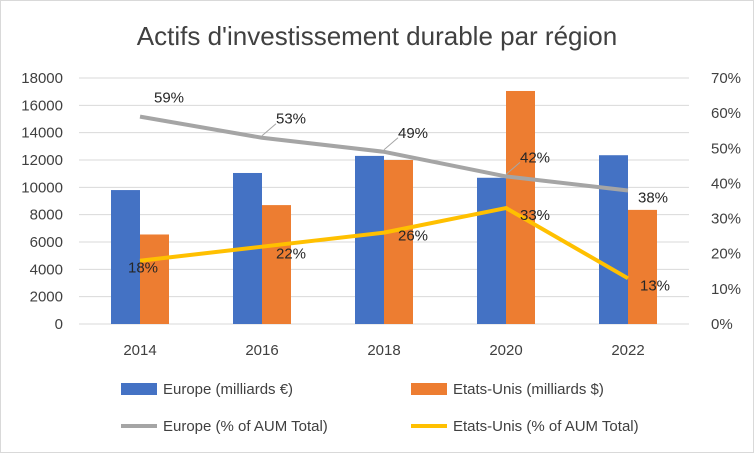 The image size is (754, 453). Describe the element at coordinates (46, 297) in the screenshot. I see `left-tick-label: 2000` at that location.